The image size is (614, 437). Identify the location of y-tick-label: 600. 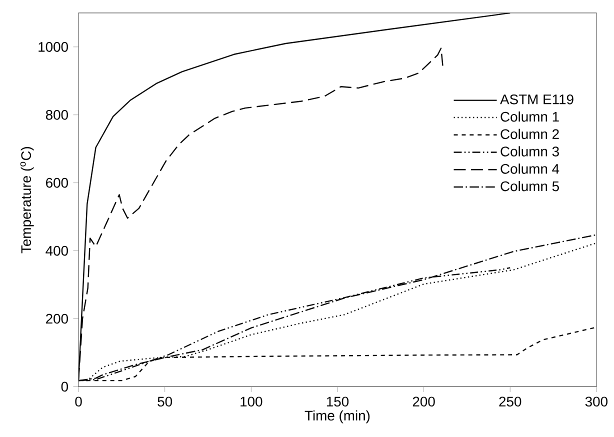
(57, 183).